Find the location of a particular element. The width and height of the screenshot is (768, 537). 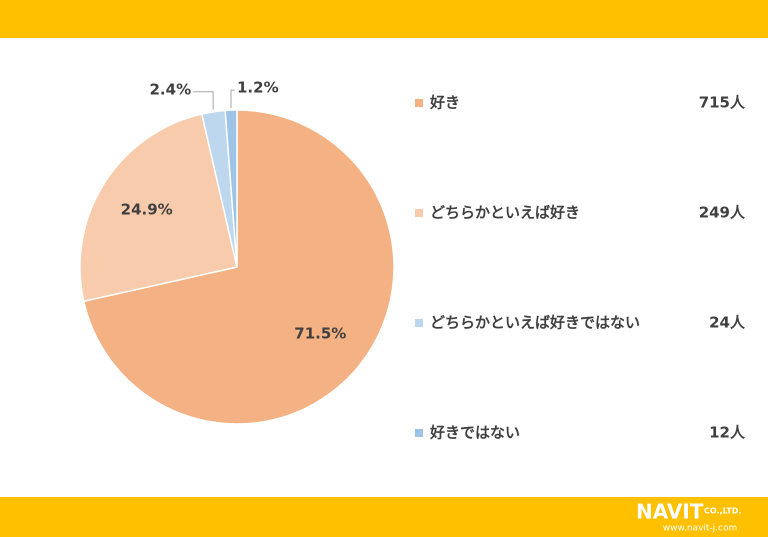

top-band is located at coordinates (384, 19).